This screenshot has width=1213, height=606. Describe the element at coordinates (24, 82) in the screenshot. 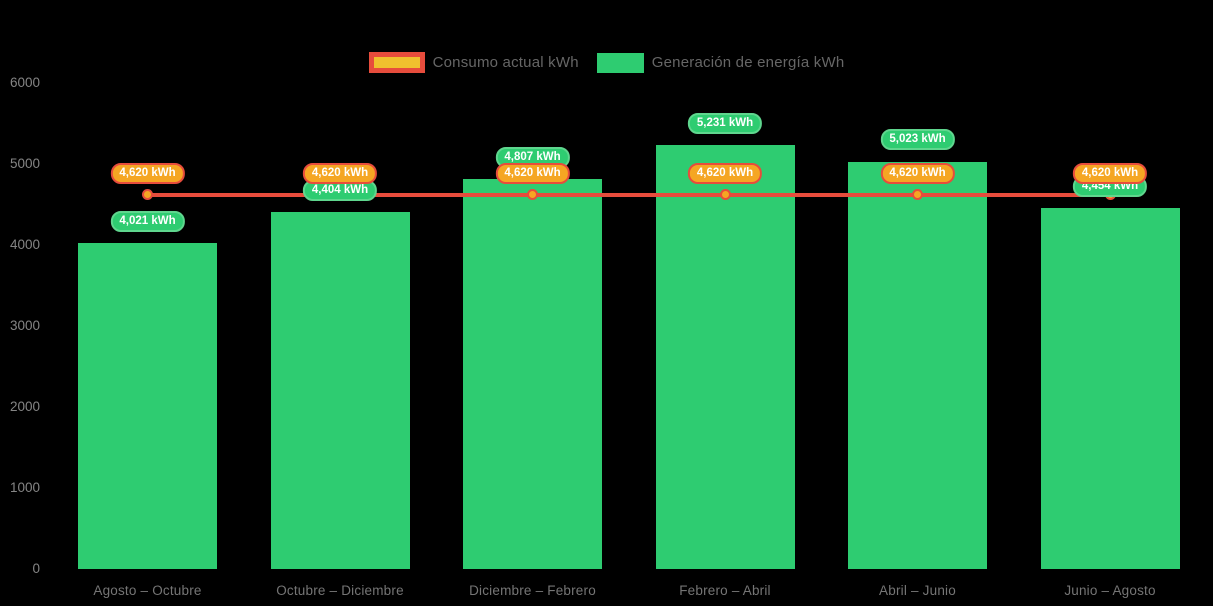

I see `y-axis-label: 6000` at that location.